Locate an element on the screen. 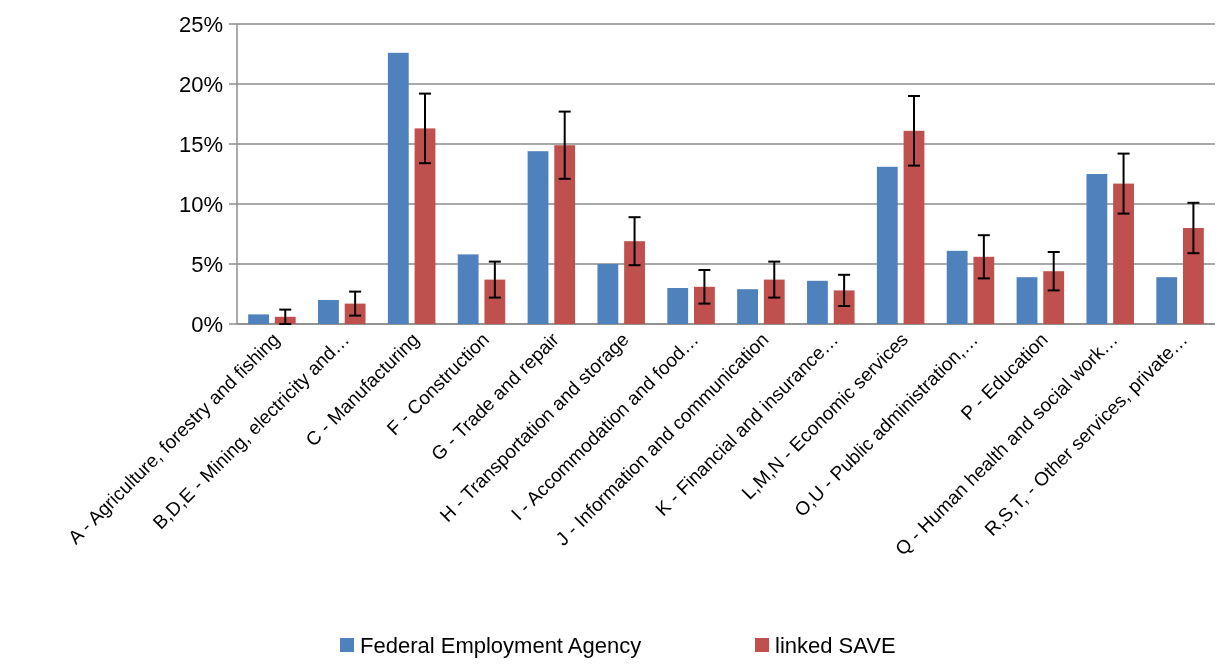 This screenshot has height=666, width=1217. y-tick-label: 25% is located at coordinates (200, 24).